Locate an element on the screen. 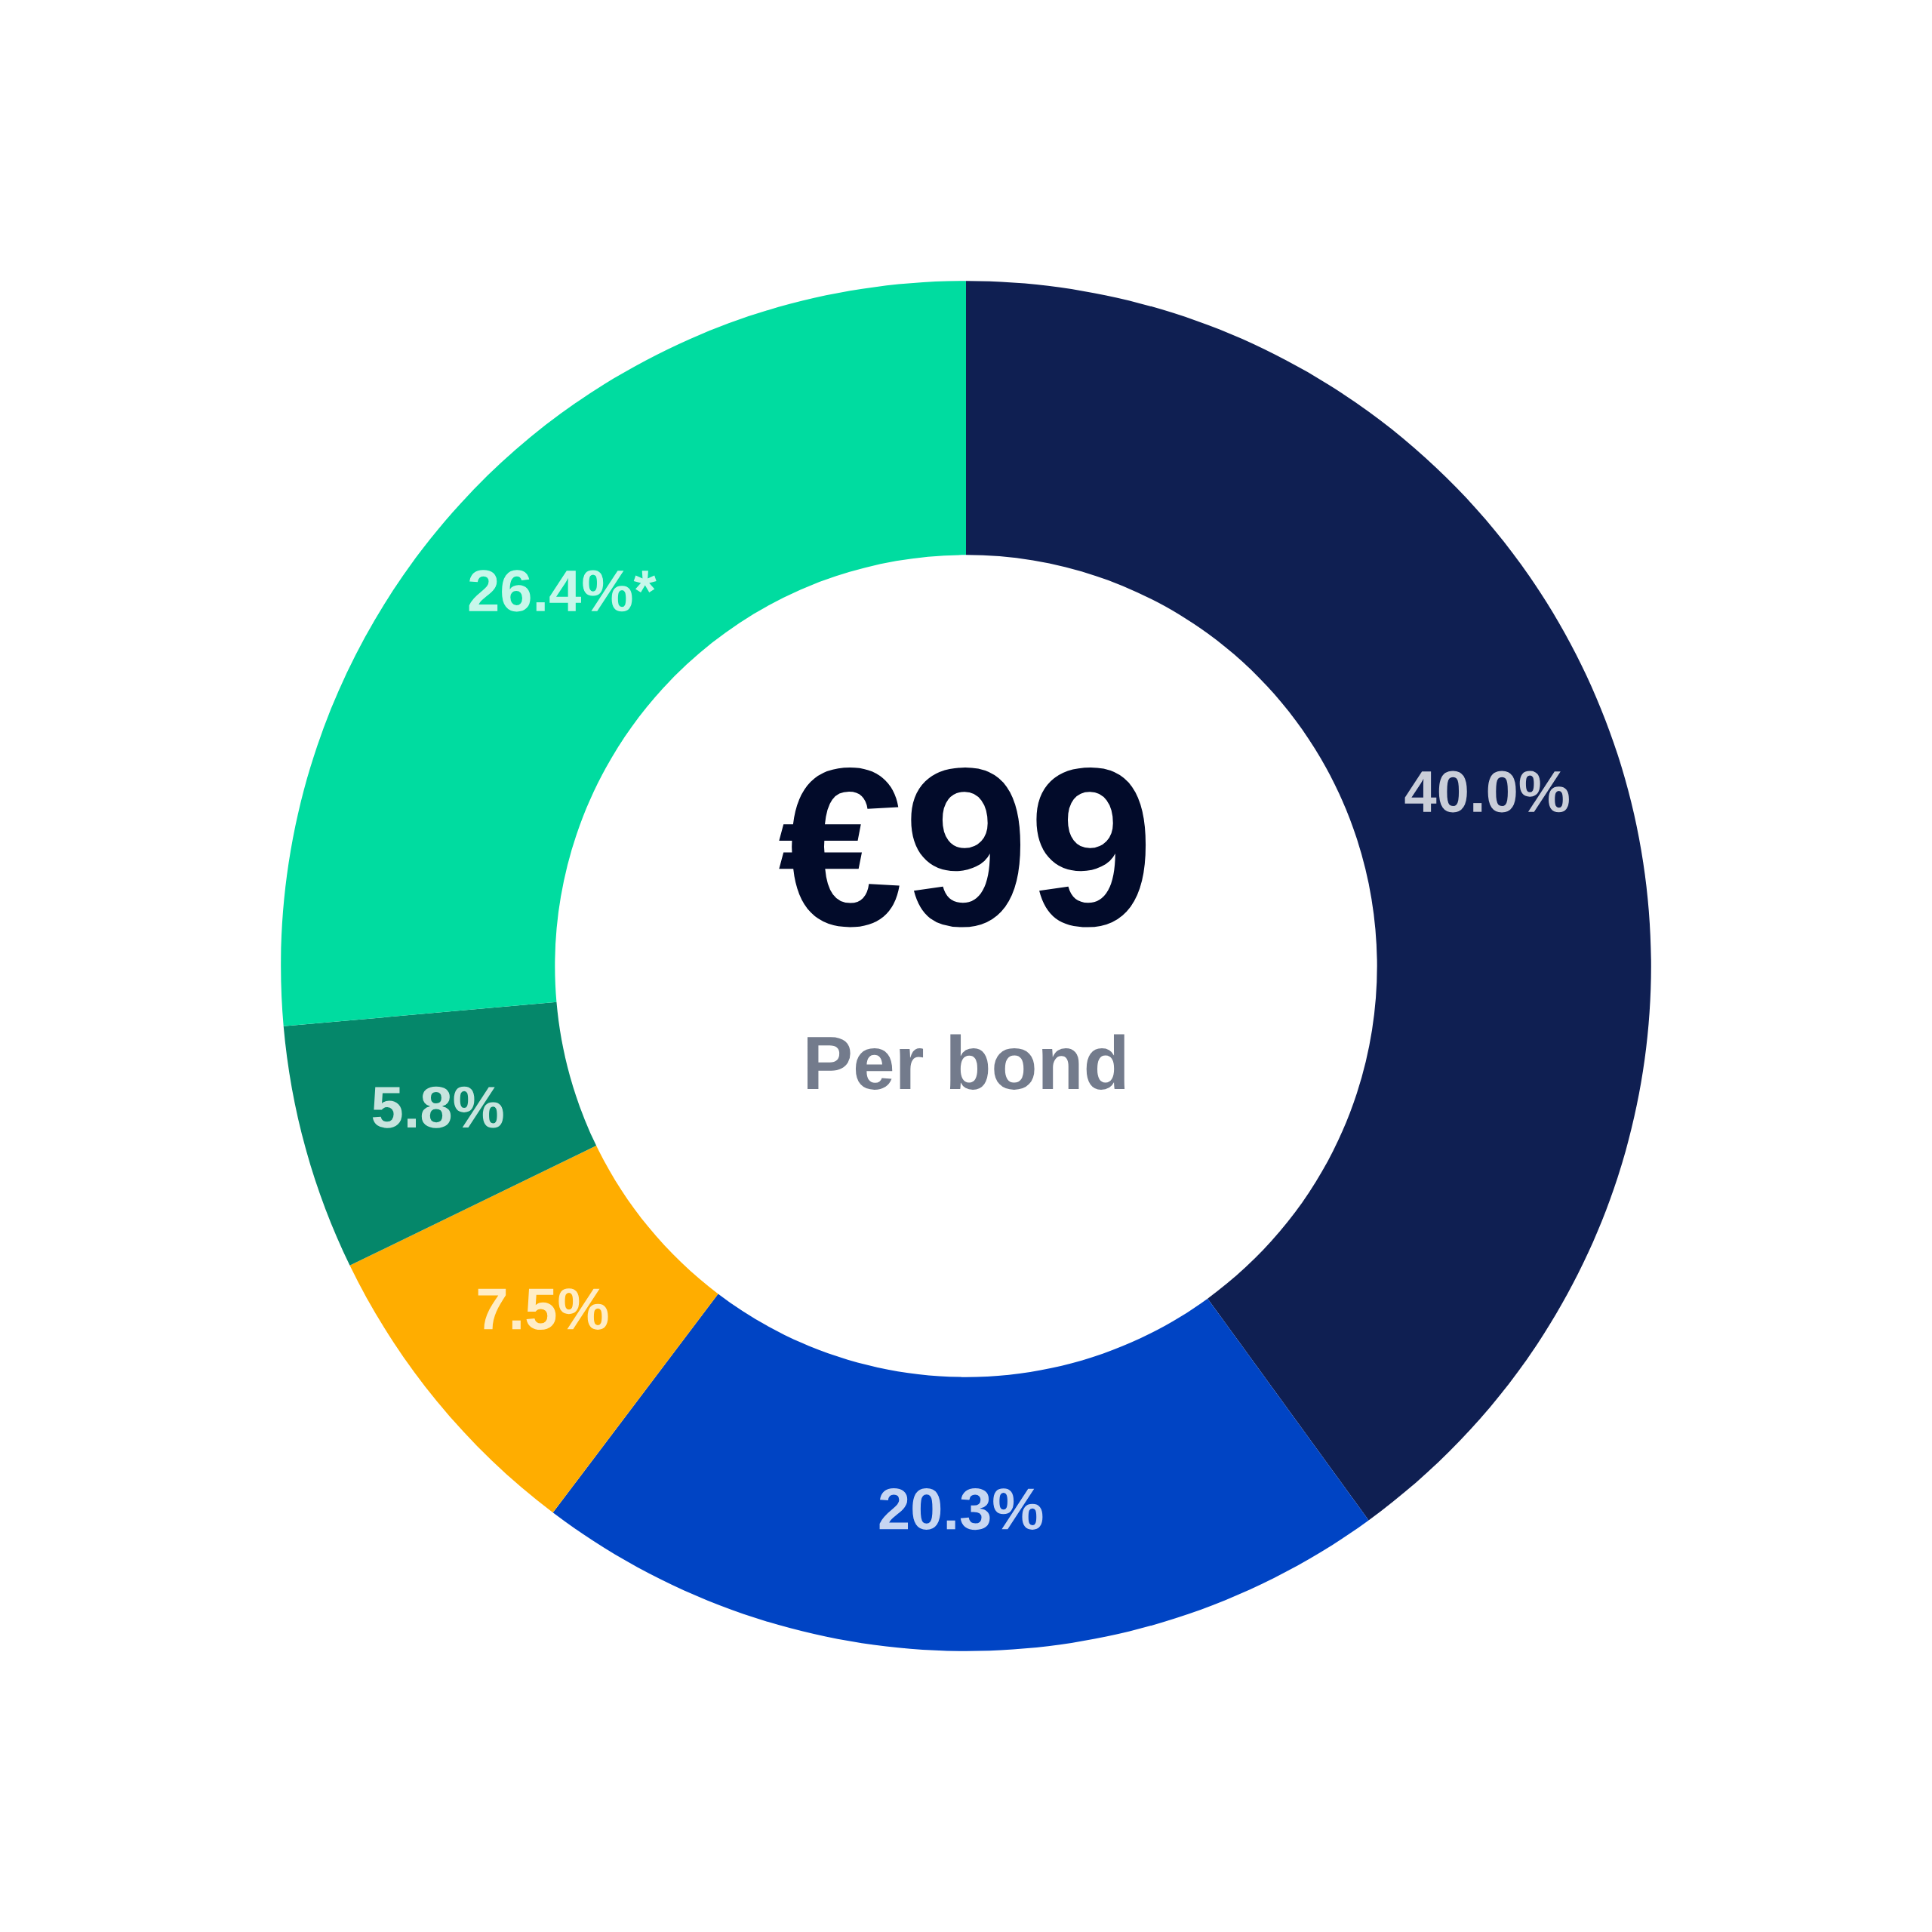  data-label: 7.5% is located at coordinates (543, 1309).